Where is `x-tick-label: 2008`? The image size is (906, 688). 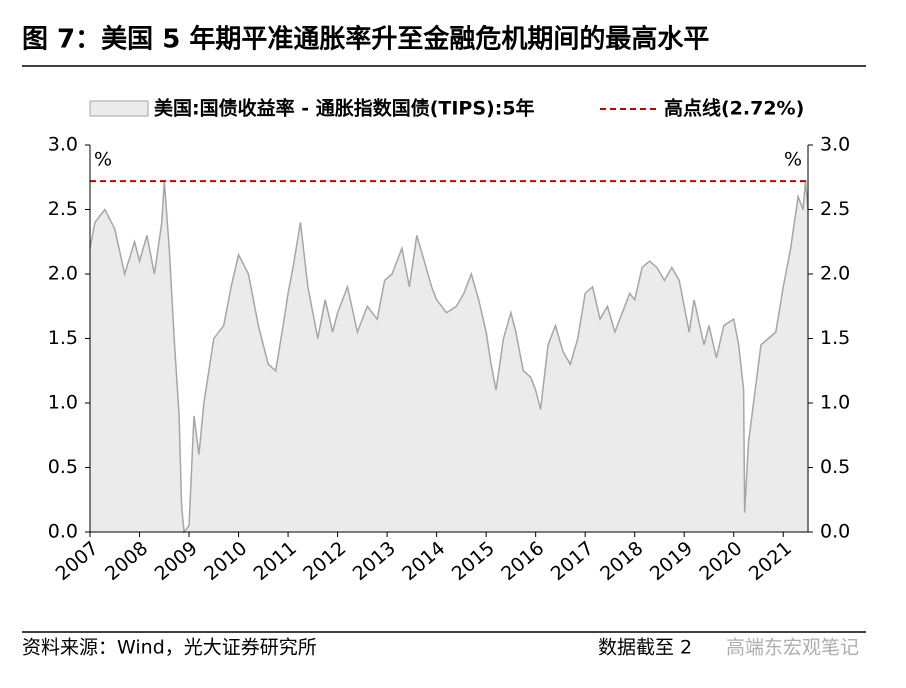 x-tick-label: 2008 is located at coordinates (126, 561).